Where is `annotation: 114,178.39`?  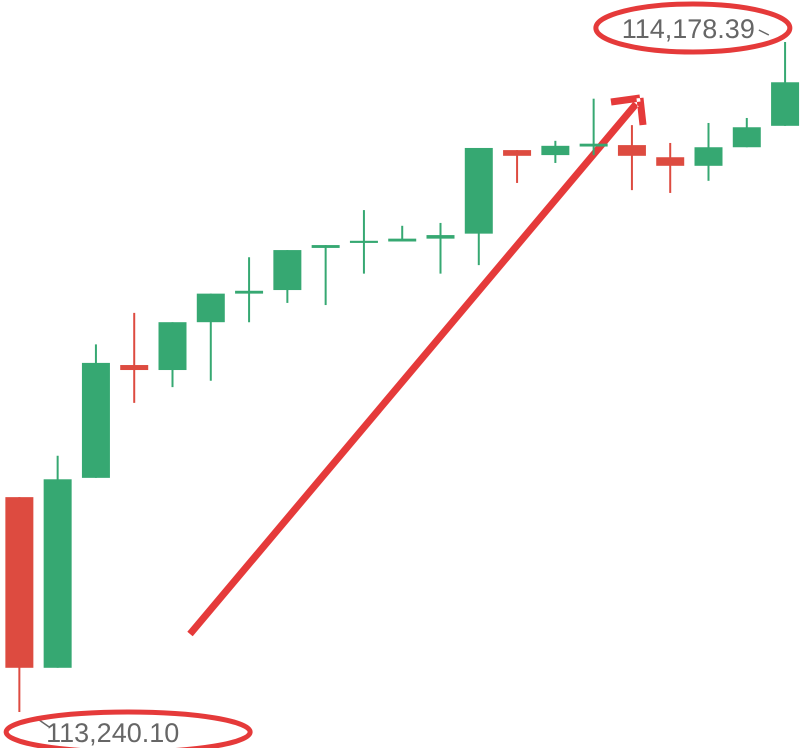 annotation: 114,178.39 is located at coordinates (688, 29).